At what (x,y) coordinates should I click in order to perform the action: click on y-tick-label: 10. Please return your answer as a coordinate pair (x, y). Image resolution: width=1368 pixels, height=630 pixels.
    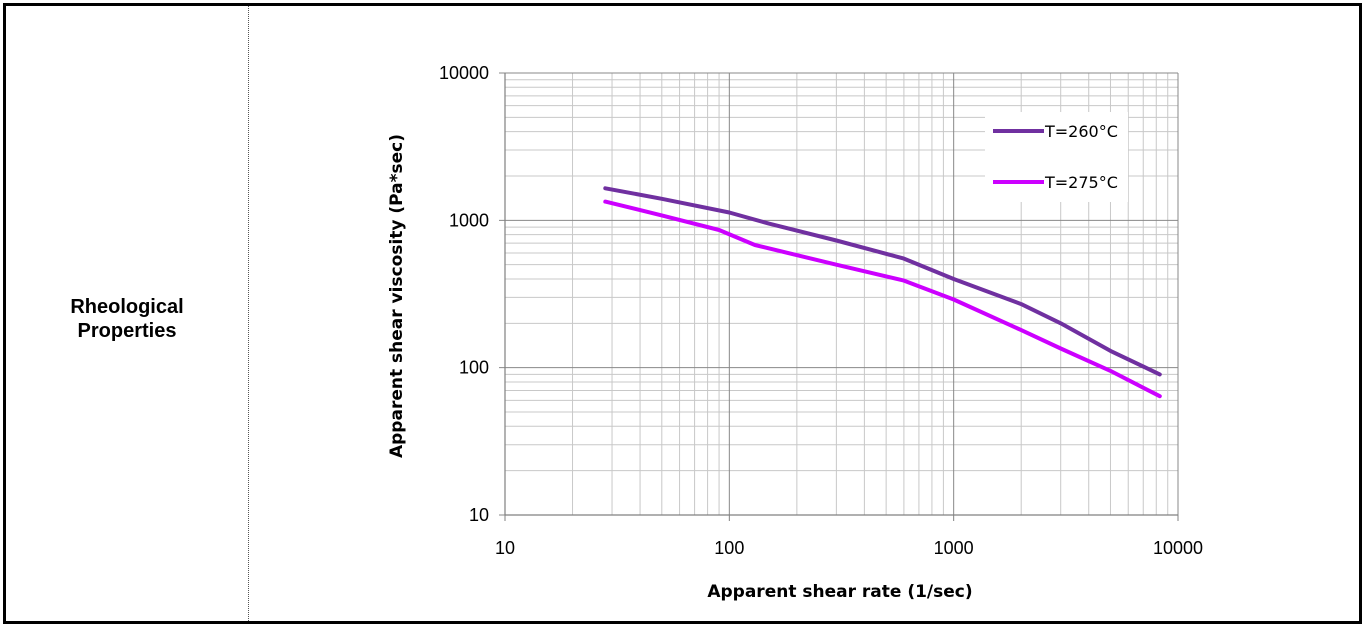
    Looking at the image, I should click on (479, 515).